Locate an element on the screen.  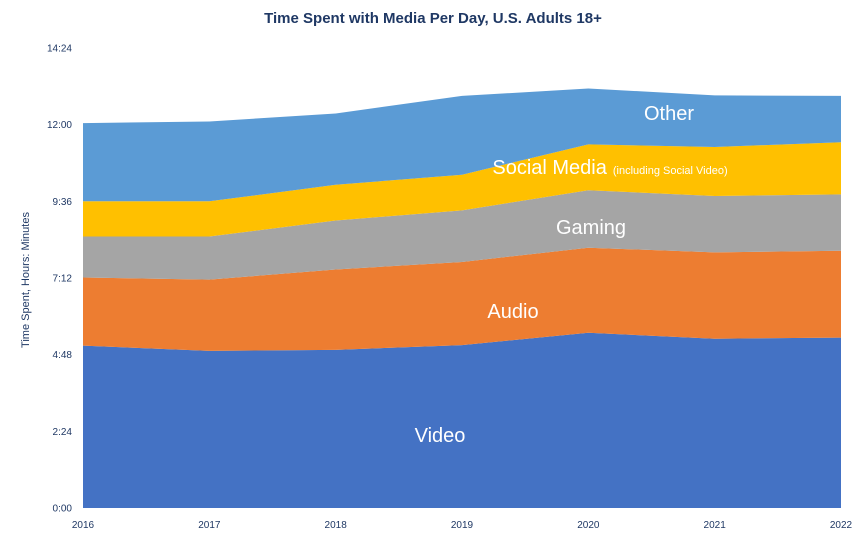
x-tick-label: 2017 is located at coordinates (209, 525).